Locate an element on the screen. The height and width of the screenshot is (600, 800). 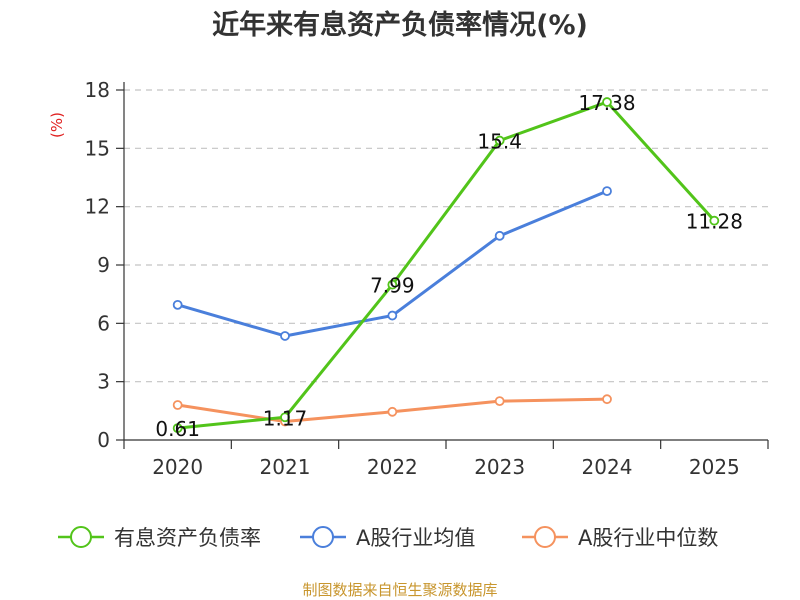
data-label: 15.4 is located at coordinates (499, 142).